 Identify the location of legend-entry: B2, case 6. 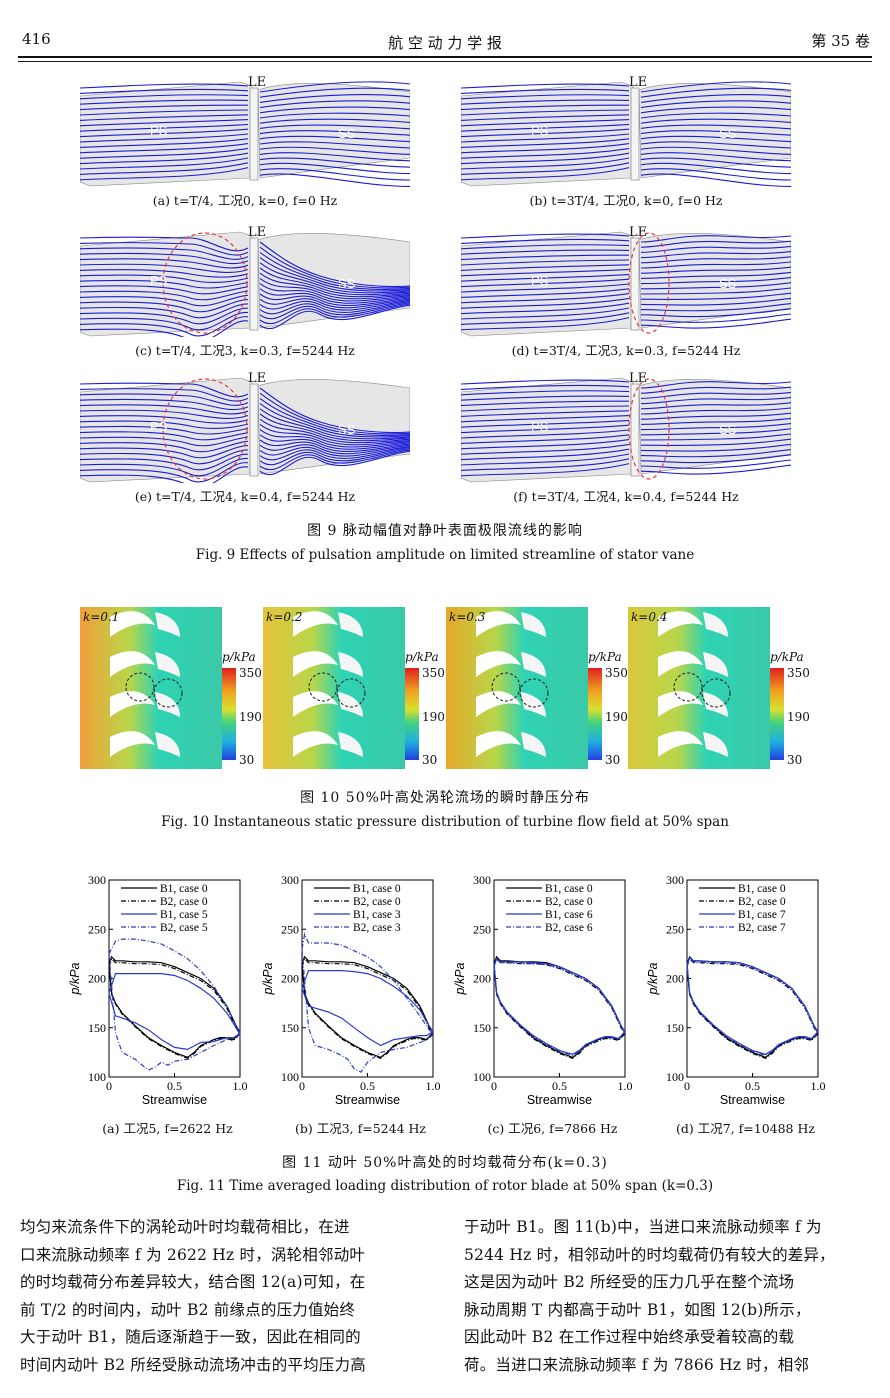
(569, 928).